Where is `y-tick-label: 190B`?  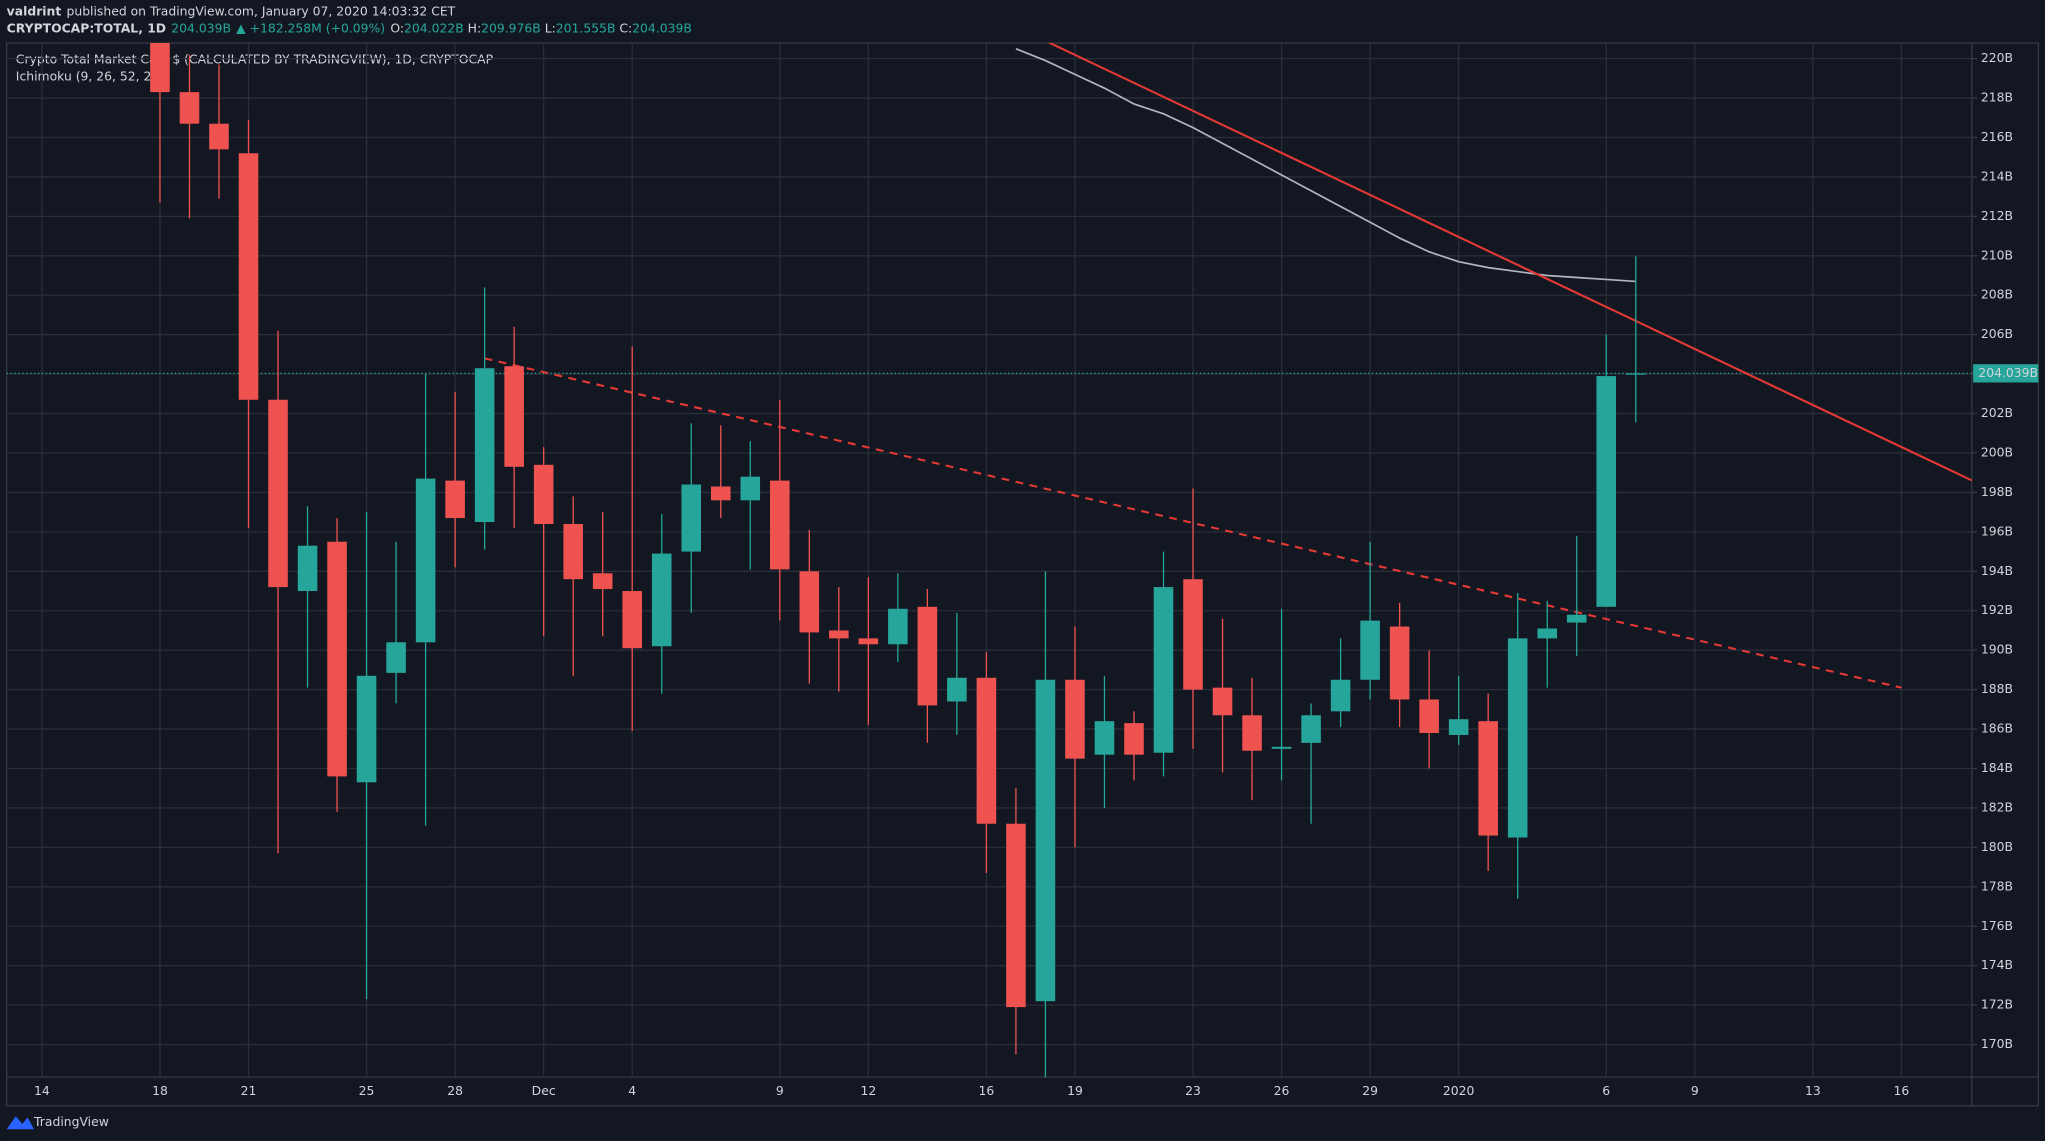 y-tick-label: 190B is located at coordinates (1997, 650).